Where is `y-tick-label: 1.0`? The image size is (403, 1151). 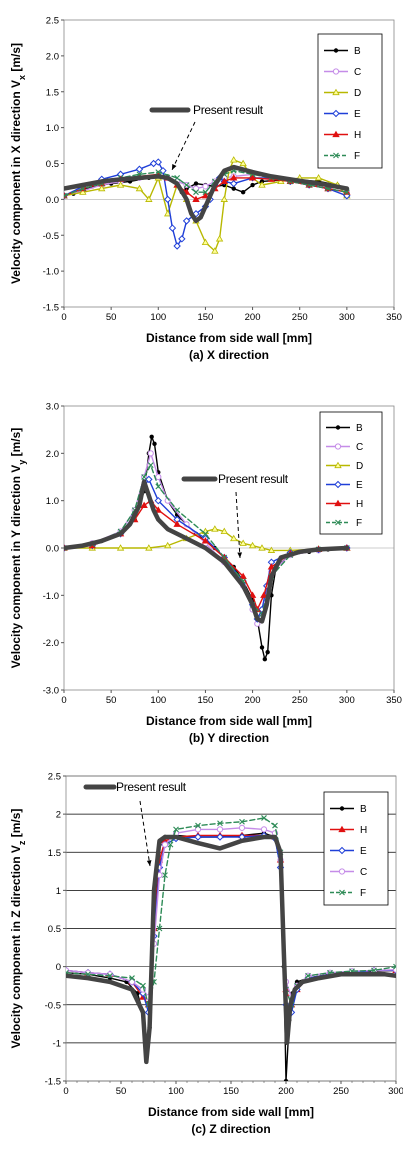
y-tick-label: 1.0 is located at coordinates (52, 501).